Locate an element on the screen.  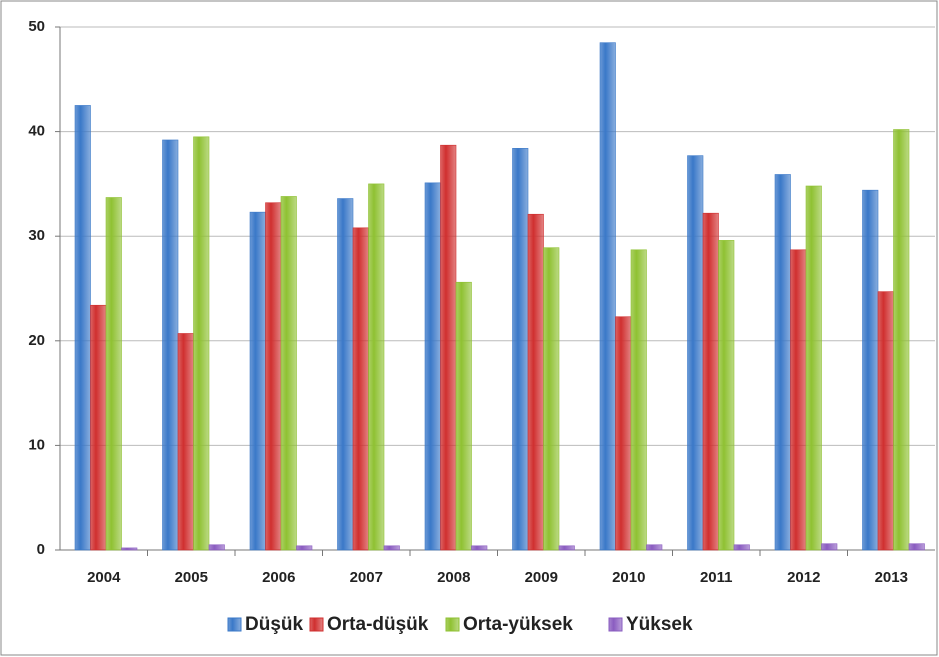
y-tick-label: 20 is located at coordinates (36, 340).